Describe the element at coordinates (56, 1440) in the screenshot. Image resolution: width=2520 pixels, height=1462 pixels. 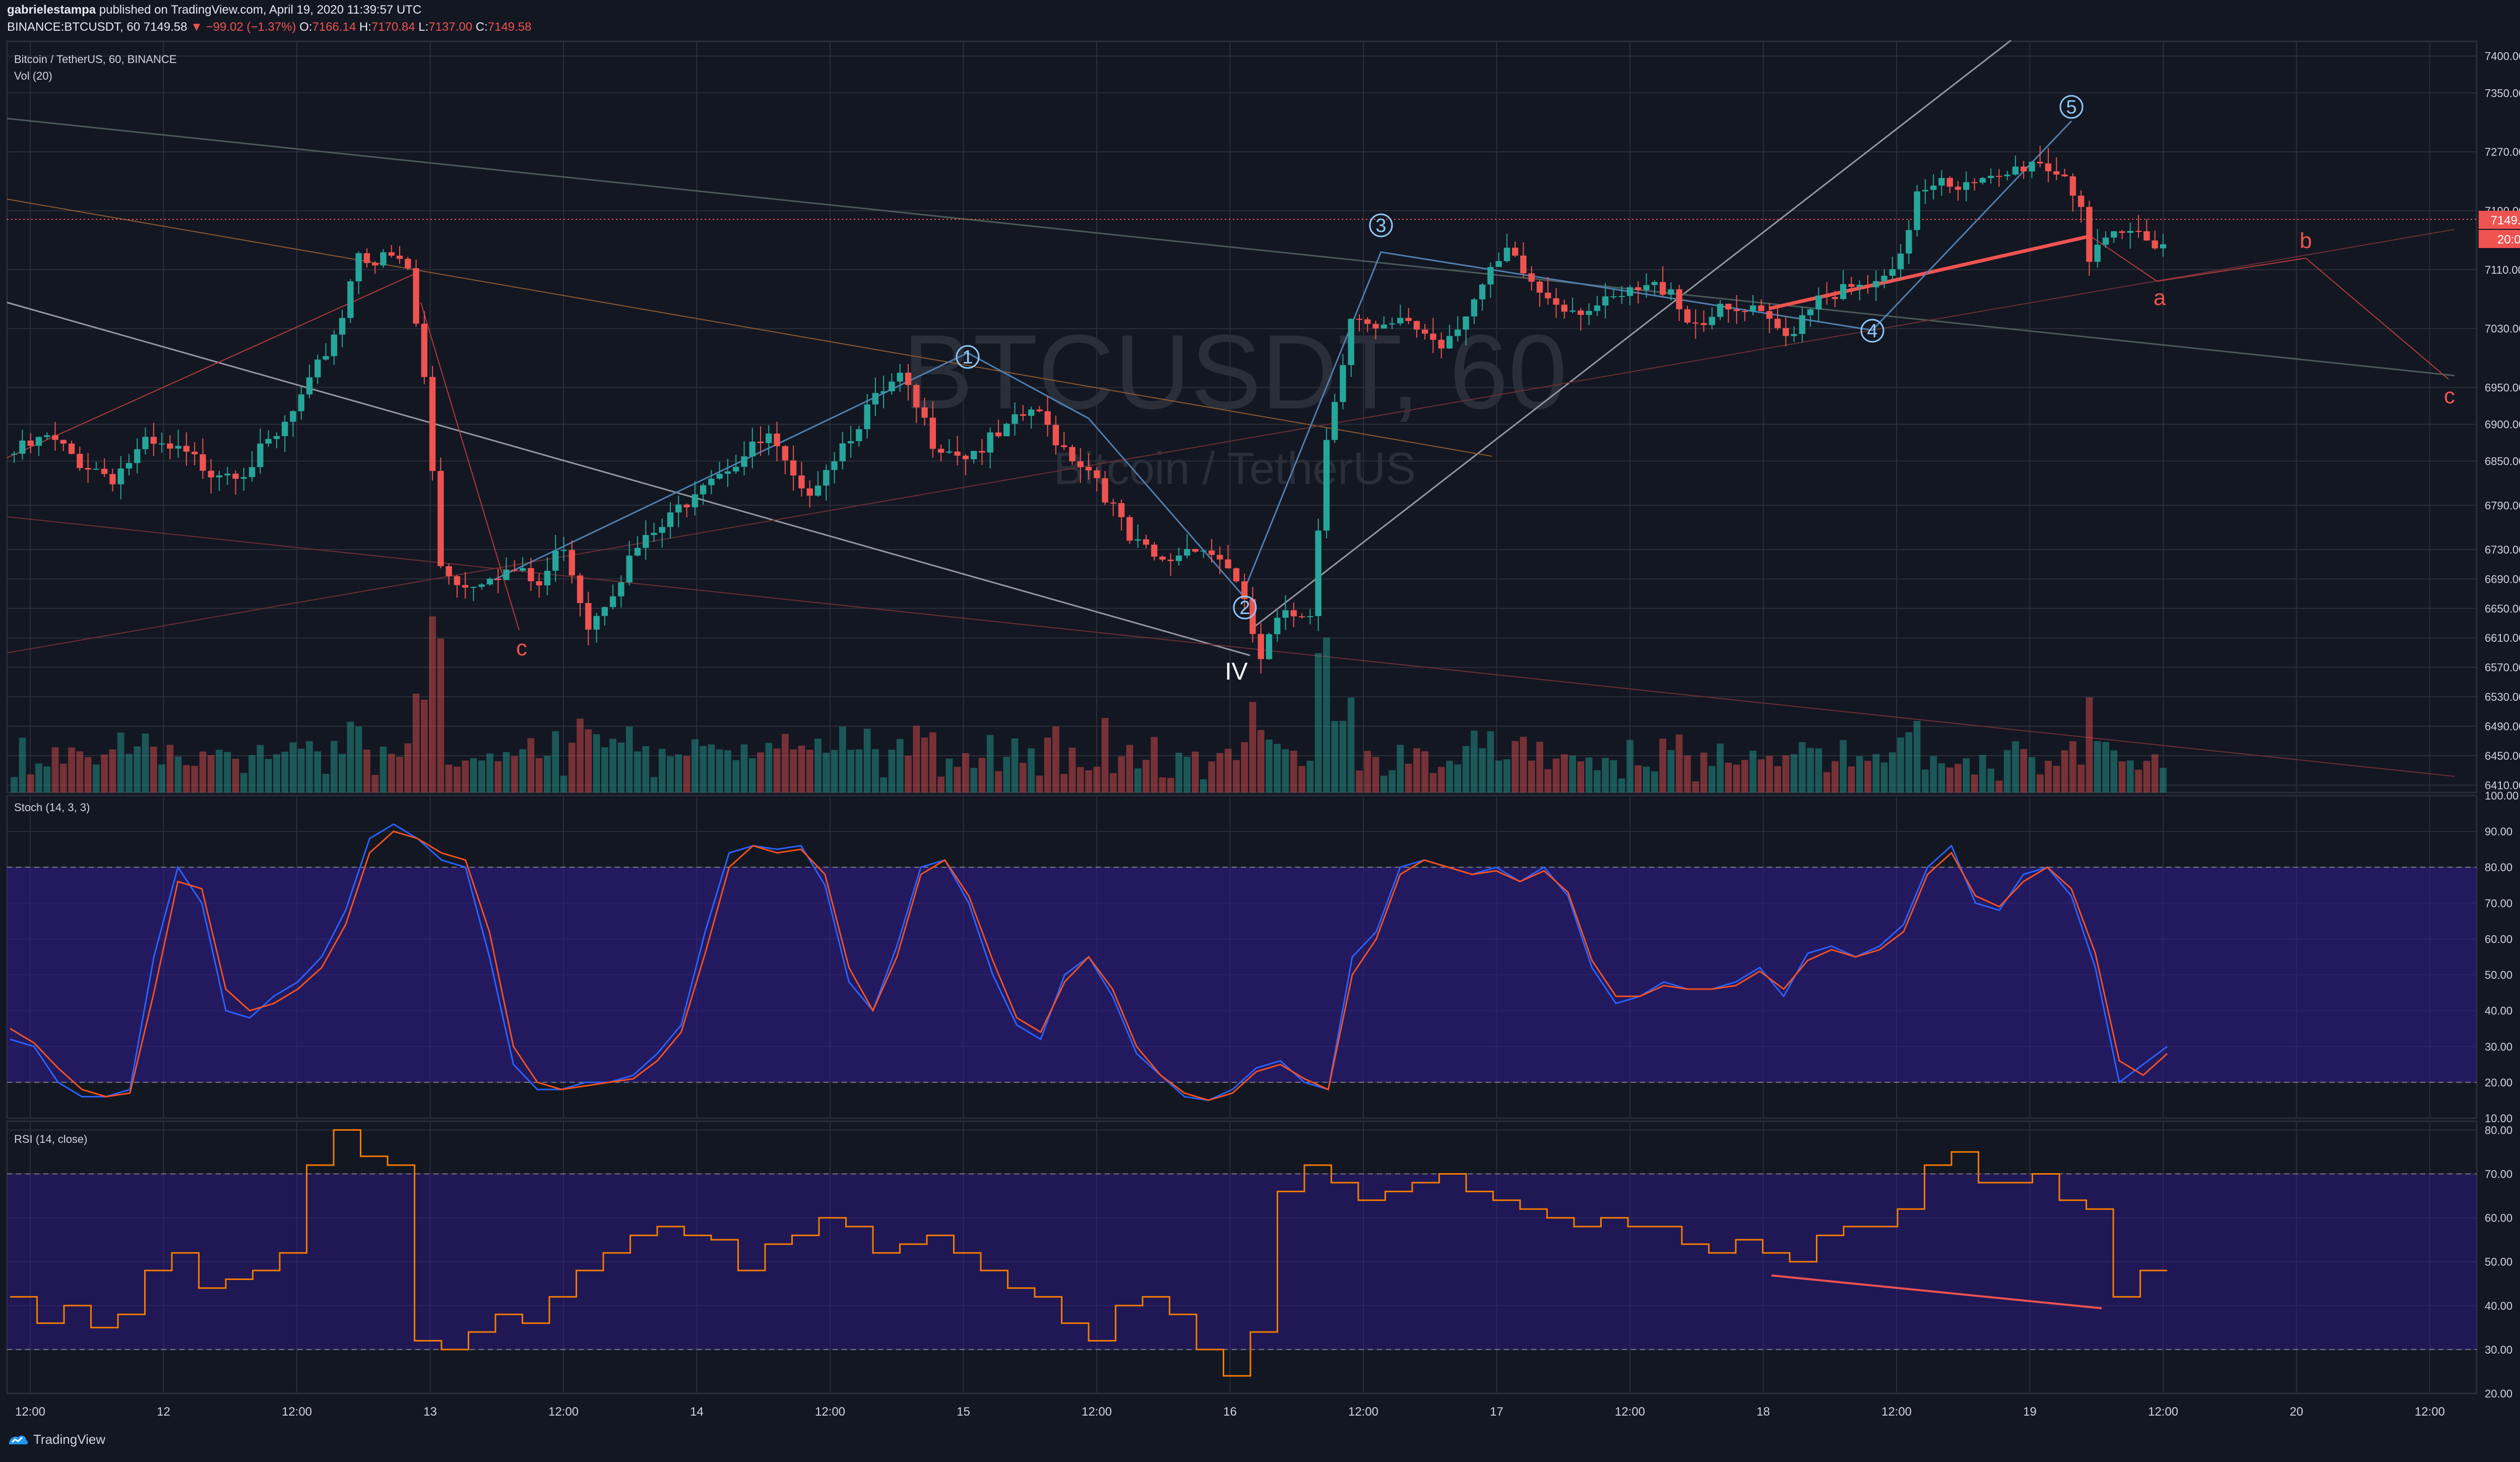
I see `footer-brand: TradingView` at that location.